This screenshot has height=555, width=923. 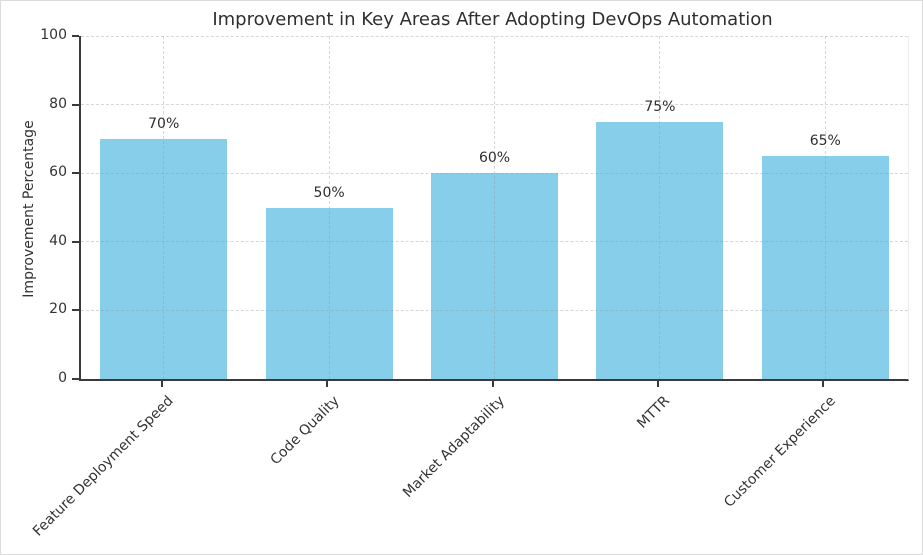 What do you see at coordinates (494, 158) in the screenshot?
I see `bar-value-label: 60%` at bounding box center [494, 158].